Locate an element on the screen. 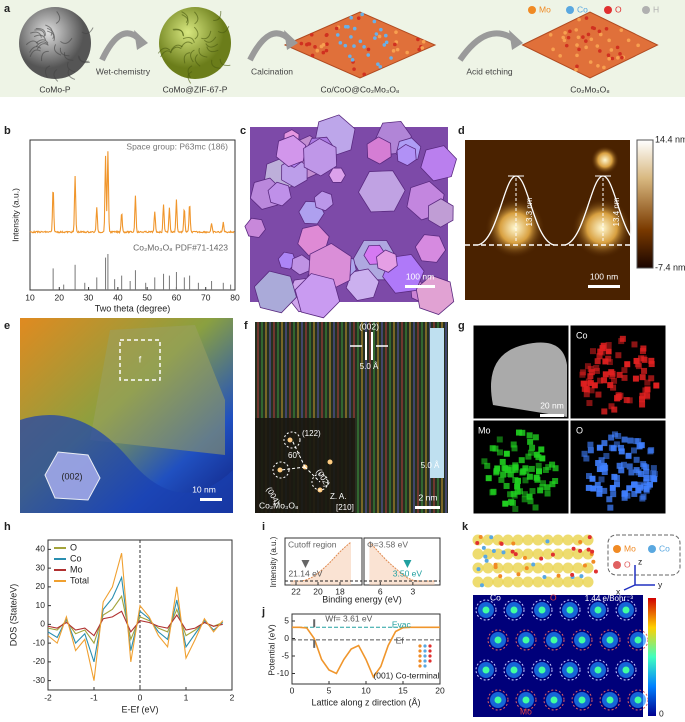  label: Wf= 3.61 eV is located at coordinates (348, 618).